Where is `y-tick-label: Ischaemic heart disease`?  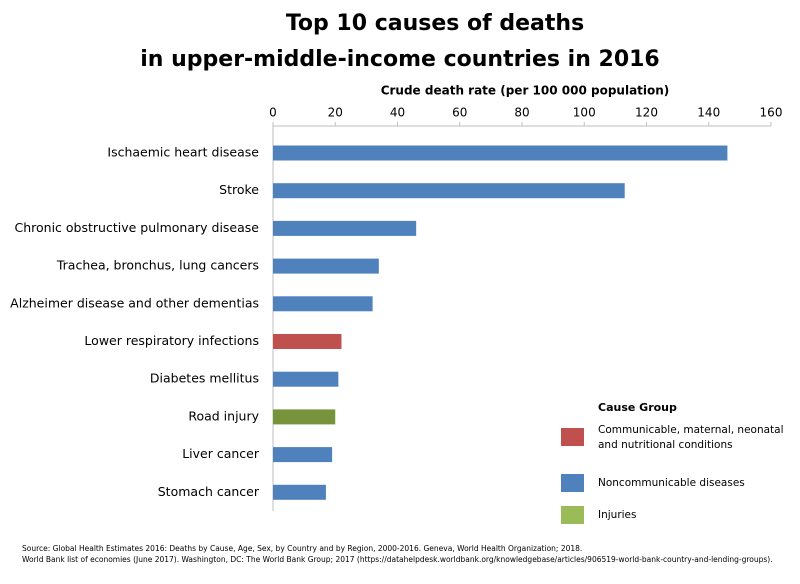
y-tick-label: Ischaemic heart disease is located at coordinates (183, 152).